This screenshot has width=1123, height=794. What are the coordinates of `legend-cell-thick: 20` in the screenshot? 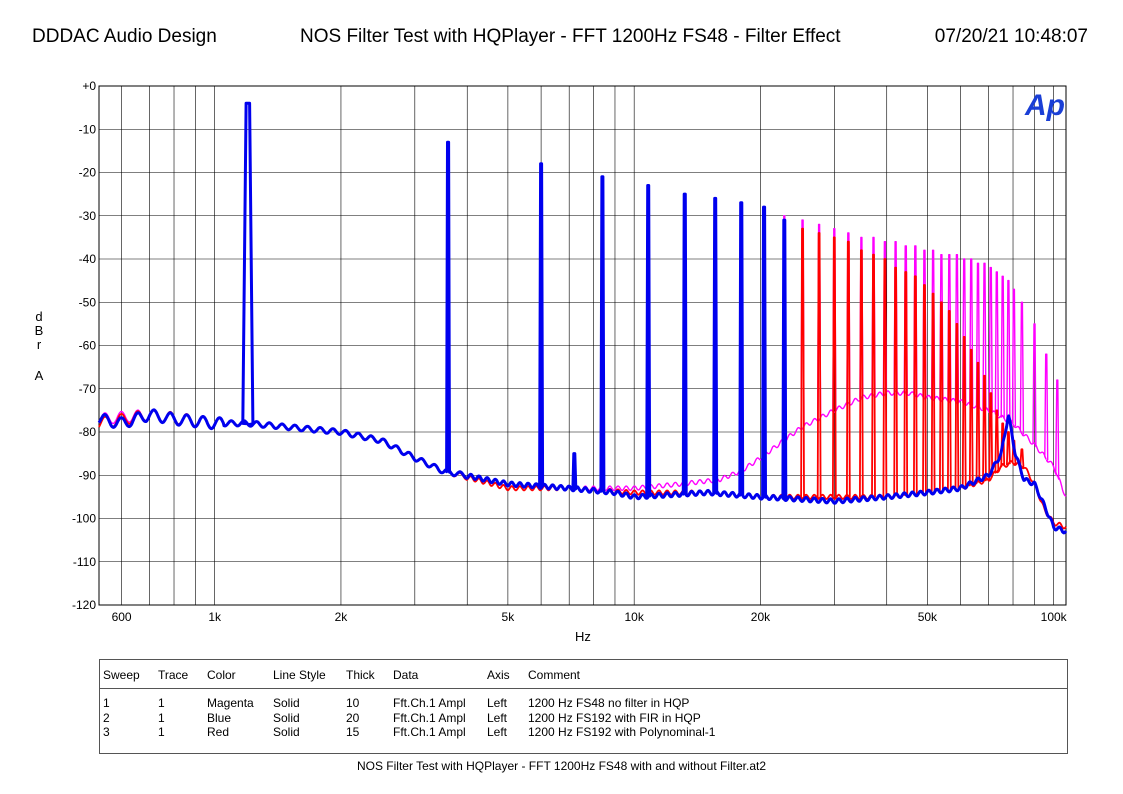 It's located at (353, 718).